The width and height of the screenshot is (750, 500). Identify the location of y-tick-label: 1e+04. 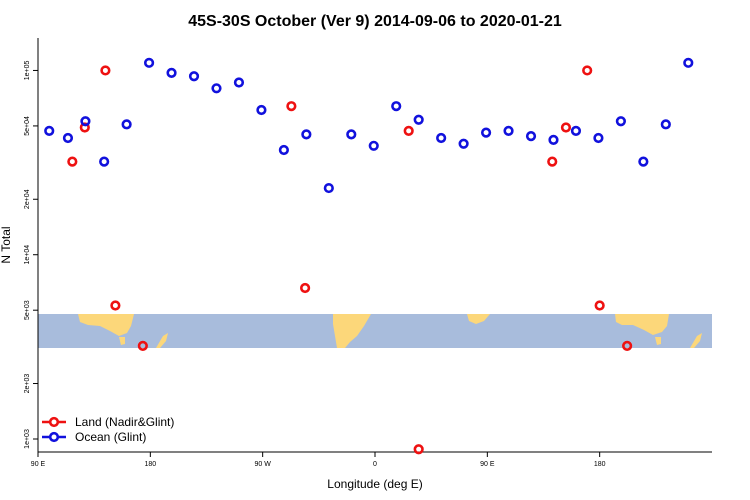
(27, 255).